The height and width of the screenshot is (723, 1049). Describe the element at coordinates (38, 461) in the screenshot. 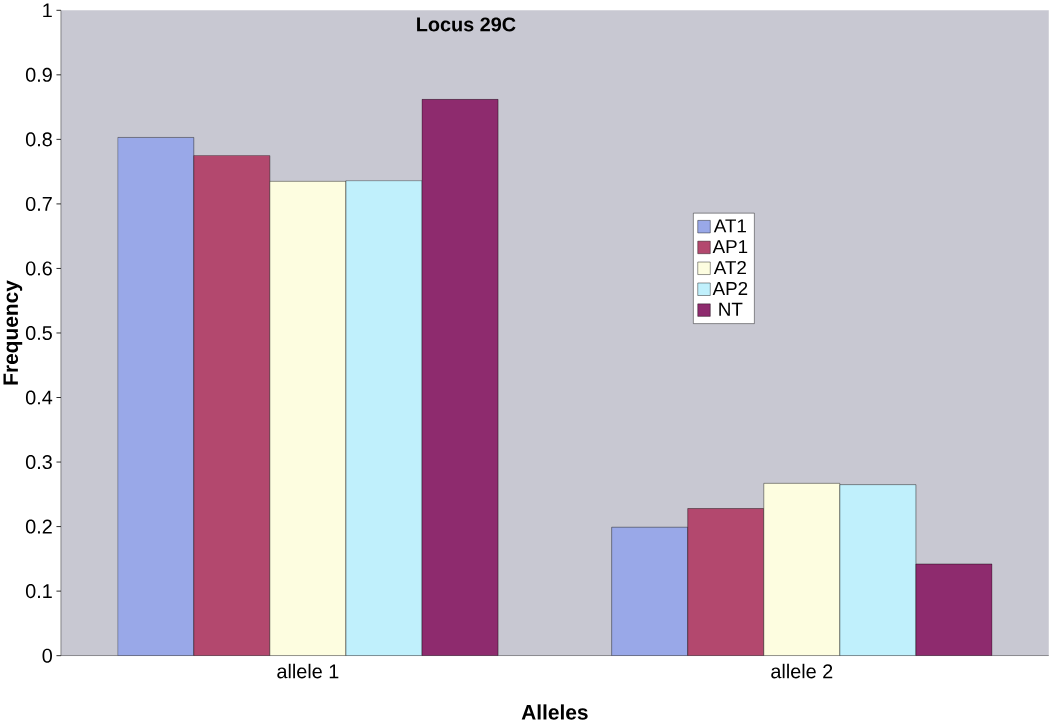

I see `y-tick-label: 0.3` at that location.